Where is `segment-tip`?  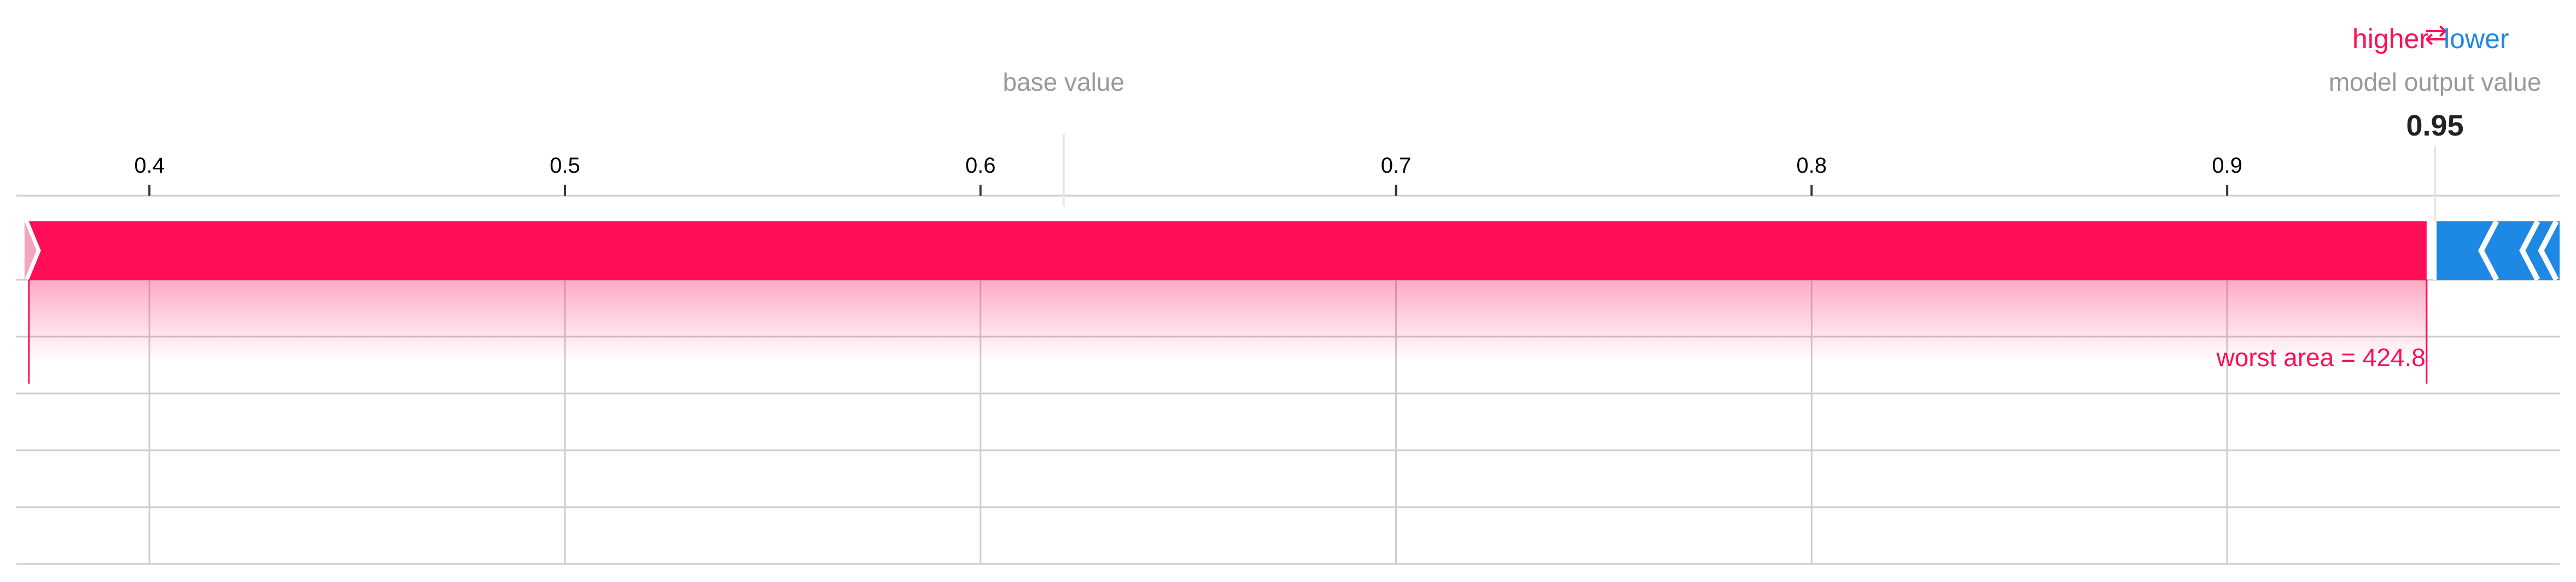 segment-tip is located at coordinates (30, 251).